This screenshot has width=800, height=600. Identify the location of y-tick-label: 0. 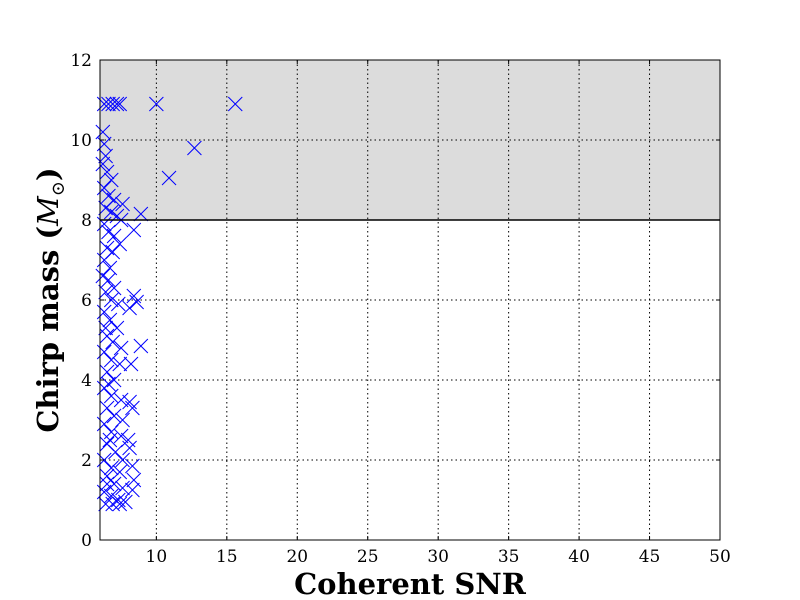
(86, 541).